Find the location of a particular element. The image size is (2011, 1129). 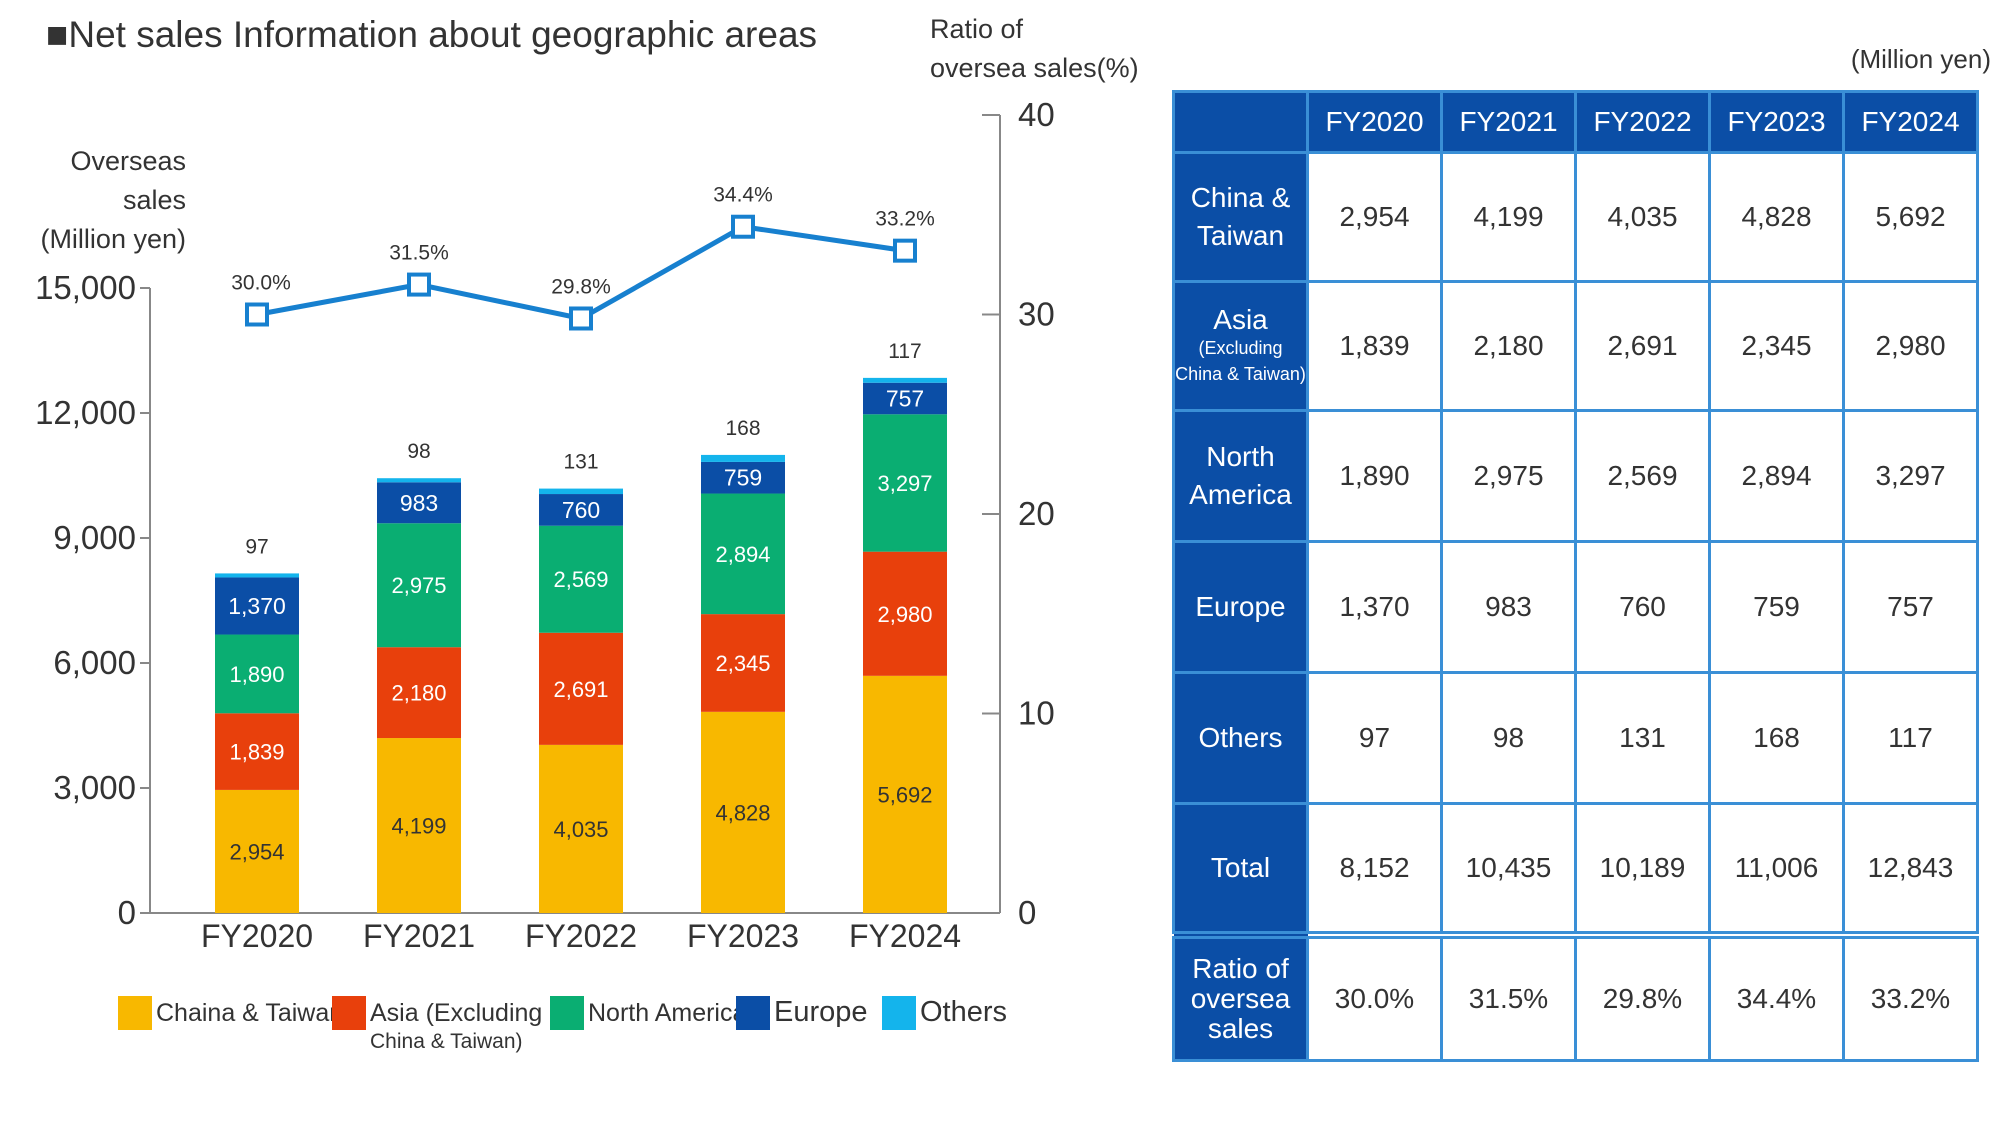

table-row: Total 8,152 10,435 10,189 11,006 12,843 is located at coordinates (1575, 869).